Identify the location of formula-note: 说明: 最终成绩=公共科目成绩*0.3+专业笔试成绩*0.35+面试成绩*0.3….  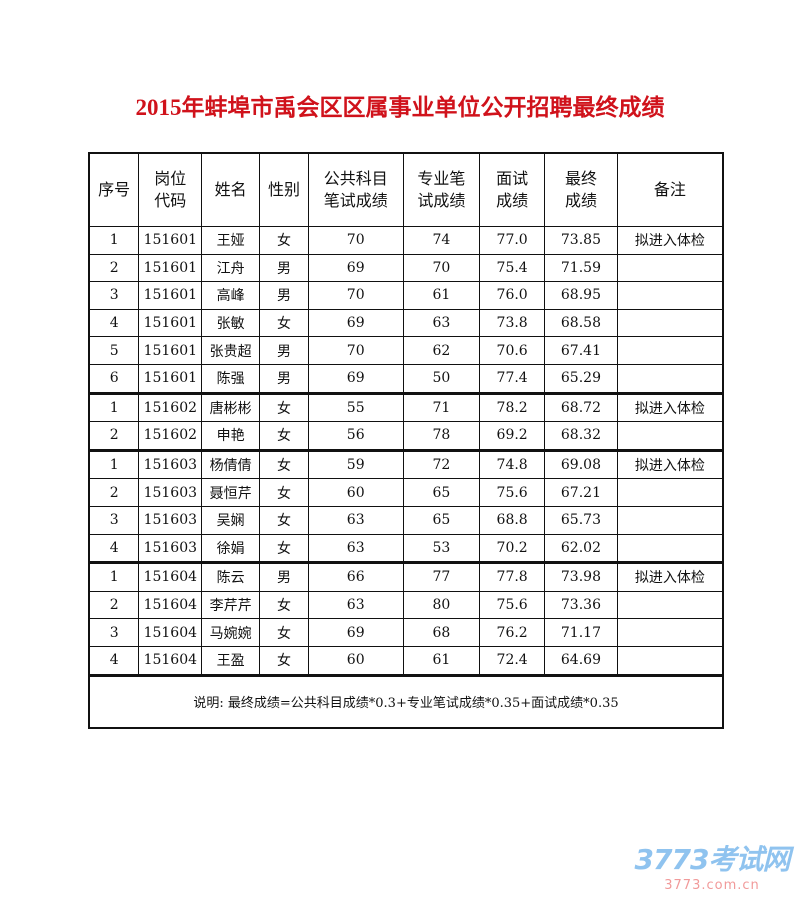
(406, 700).